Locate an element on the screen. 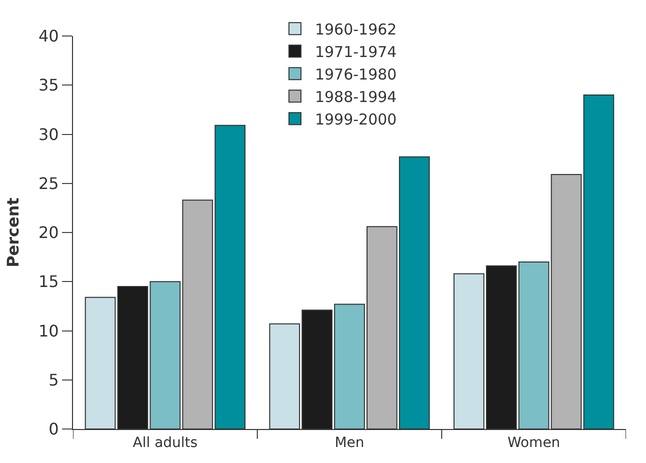  legend-label: 1976-1980 is located at coordinates (355, 75).